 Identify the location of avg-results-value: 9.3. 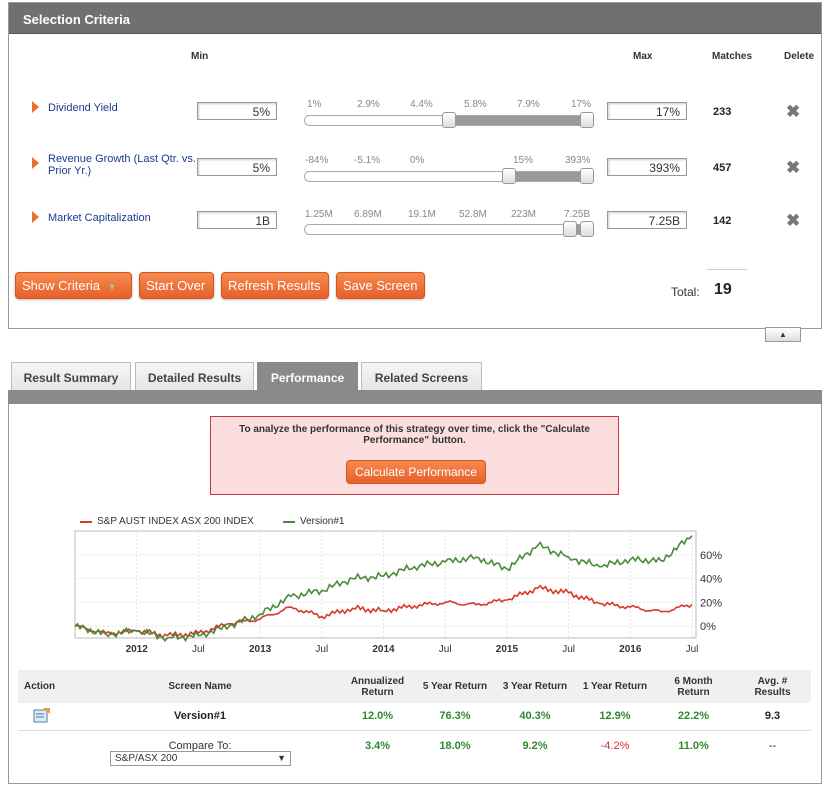
(772, 716).